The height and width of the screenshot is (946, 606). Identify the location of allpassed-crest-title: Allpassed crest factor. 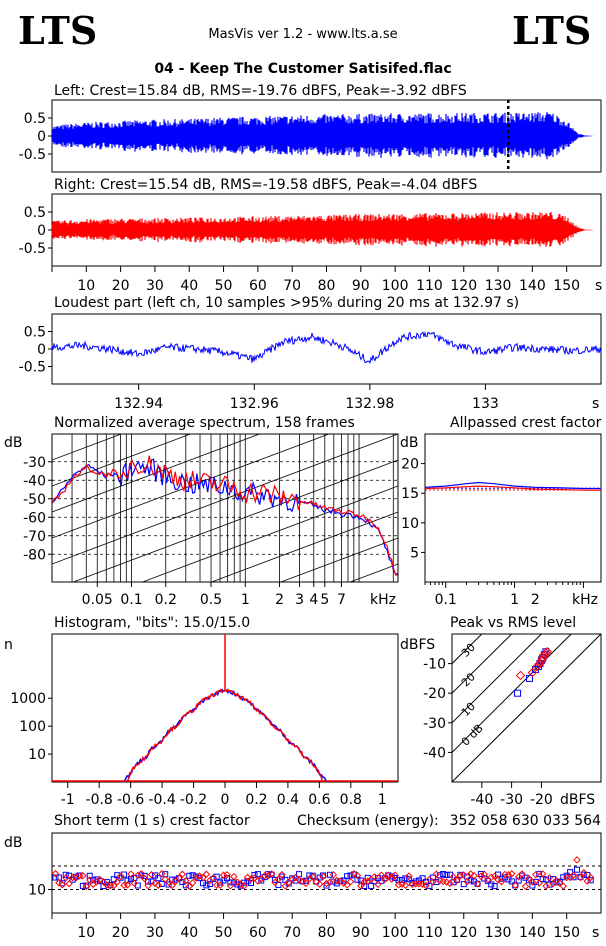
(526, 423).